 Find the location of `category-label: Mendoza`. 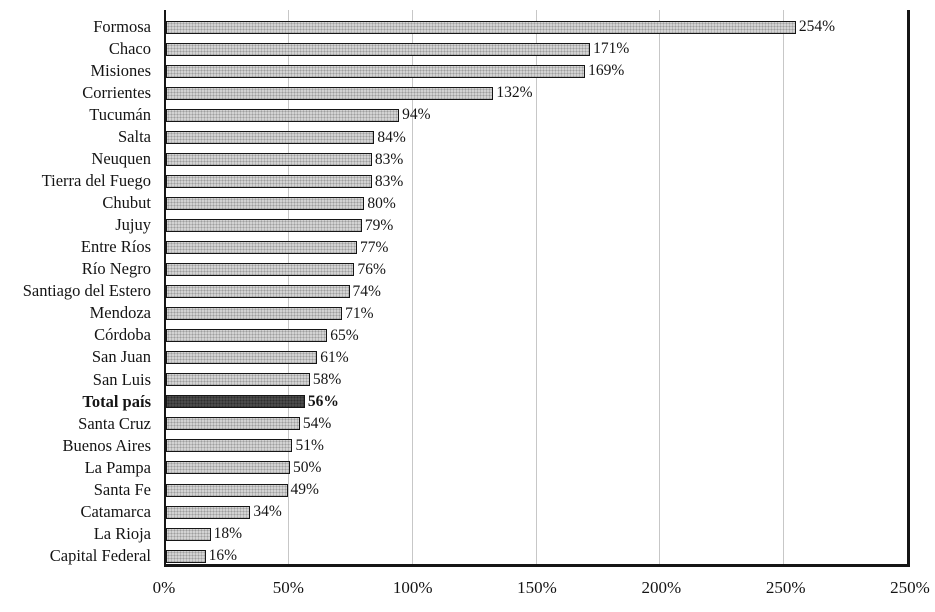

category-label: Mendoza is located at coordinates (120, 313).